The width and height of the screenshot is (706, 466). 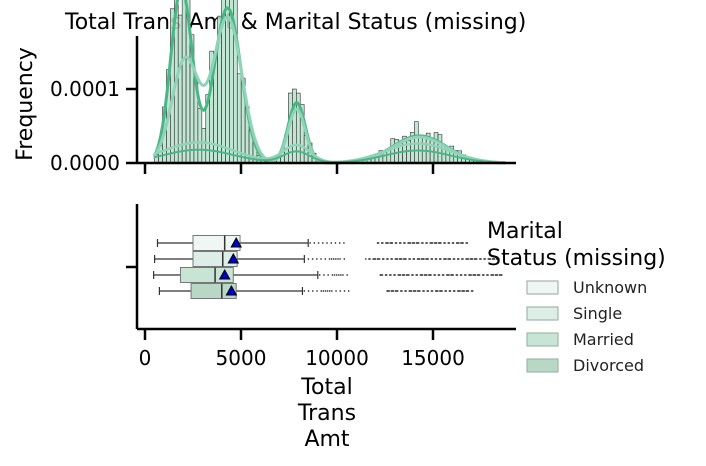 I want to click on box-x-label-line: Trans, so click(x=326, y=413).